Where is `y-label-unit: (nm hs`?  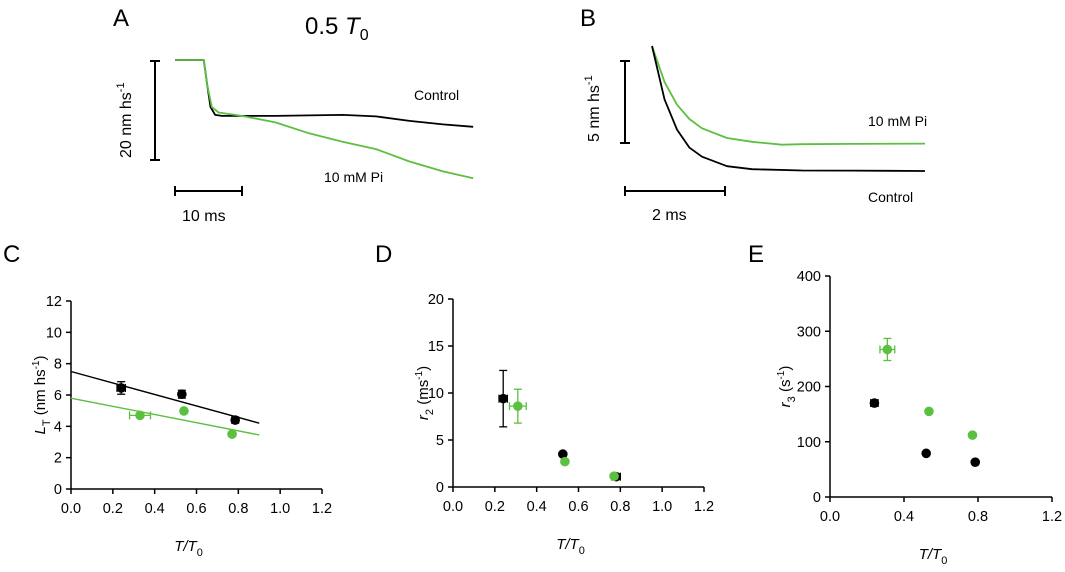 y-label-unit: (nm hs is located at coordinates (40, 394).